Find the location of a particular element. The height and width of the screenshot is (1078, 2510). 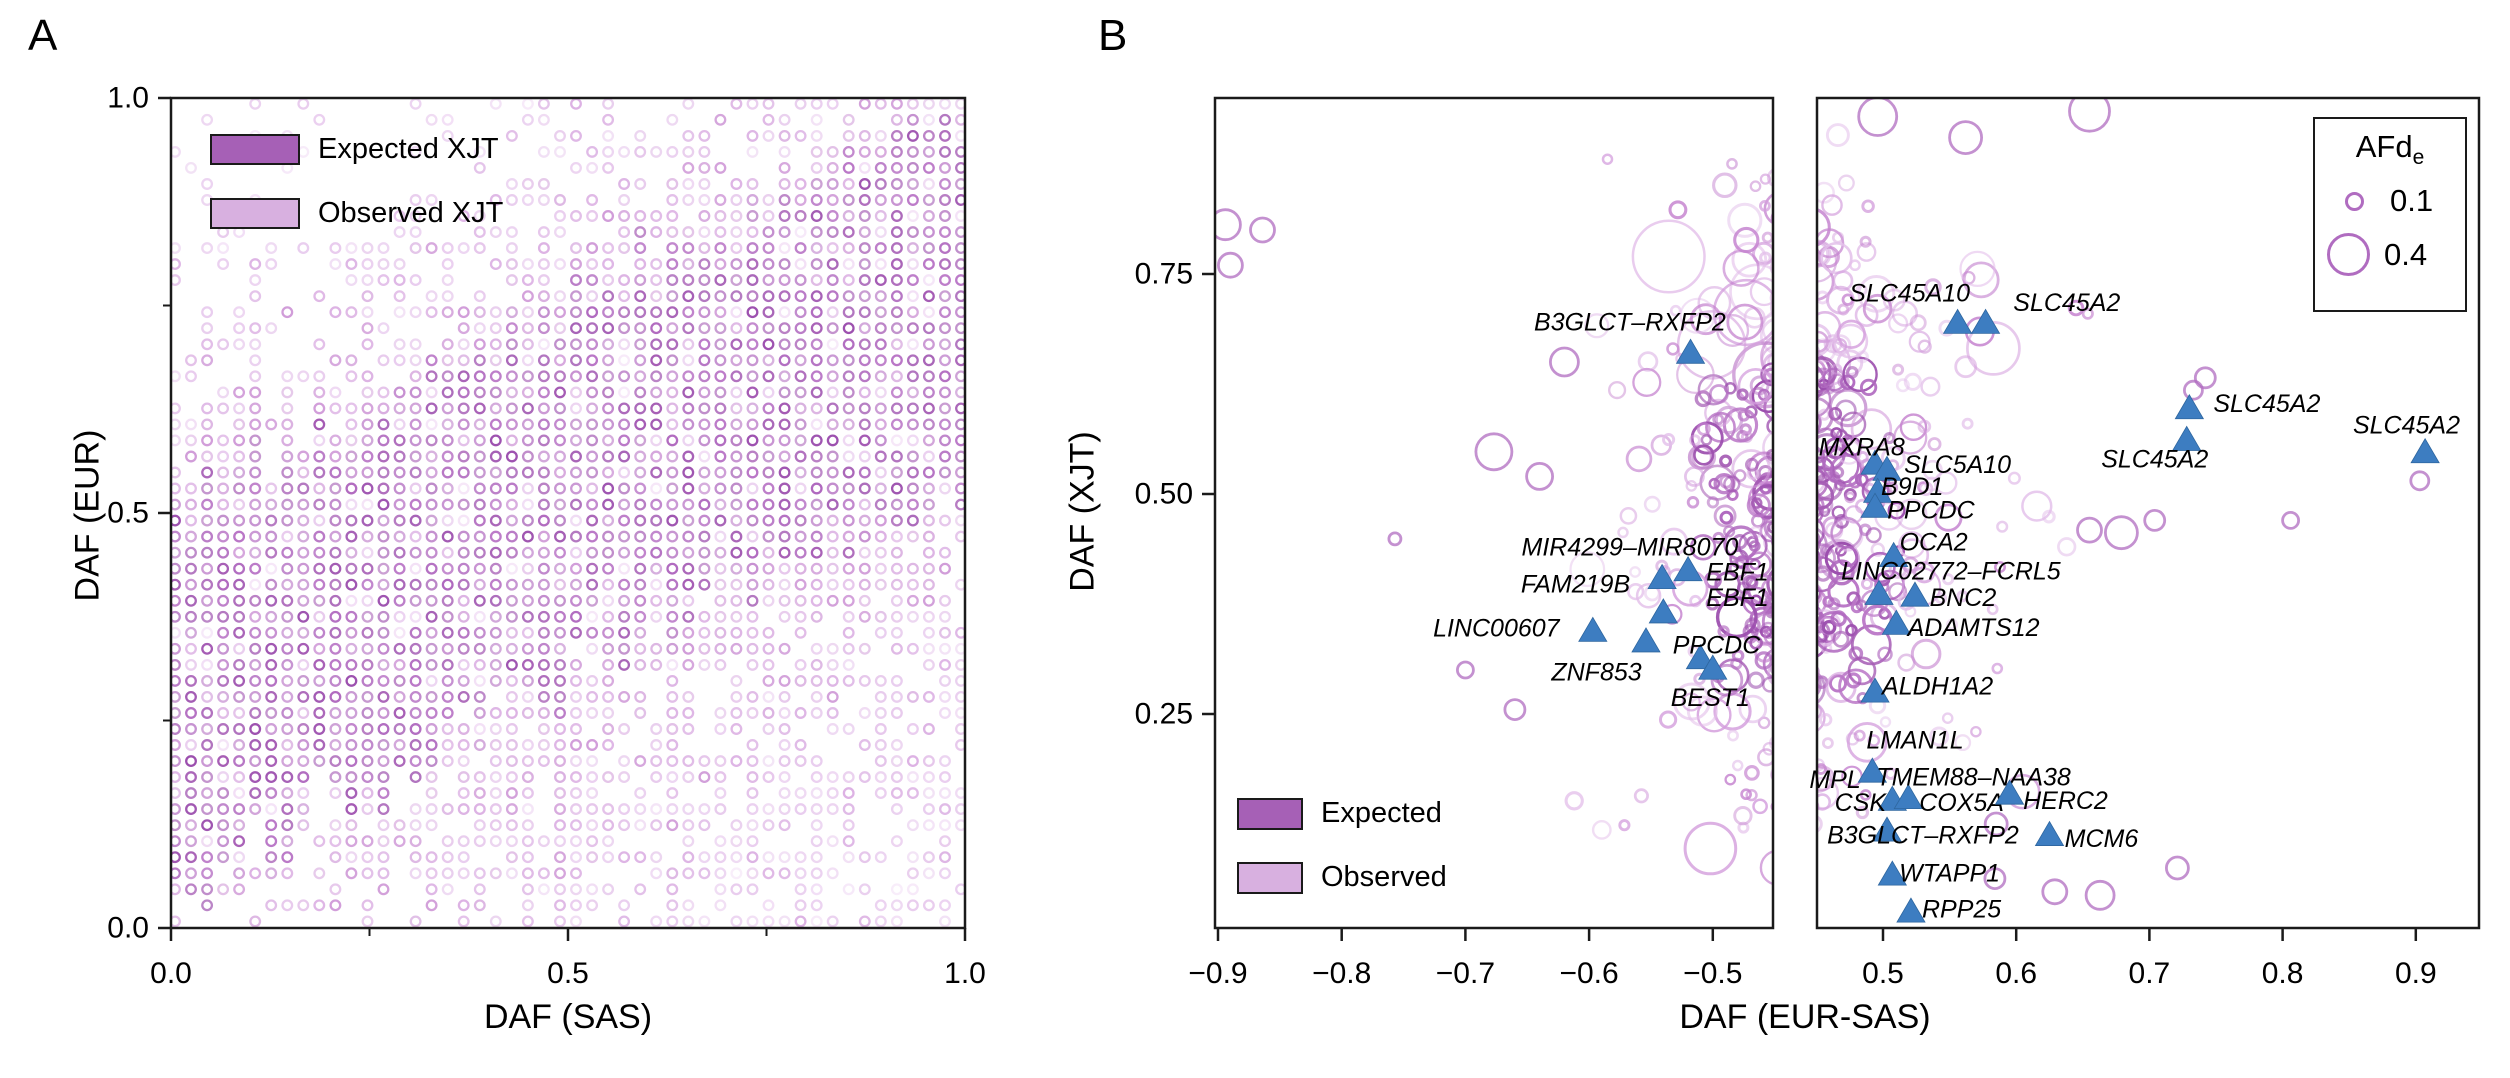

panel-a-letter: A is located at coordinates (43, 35).